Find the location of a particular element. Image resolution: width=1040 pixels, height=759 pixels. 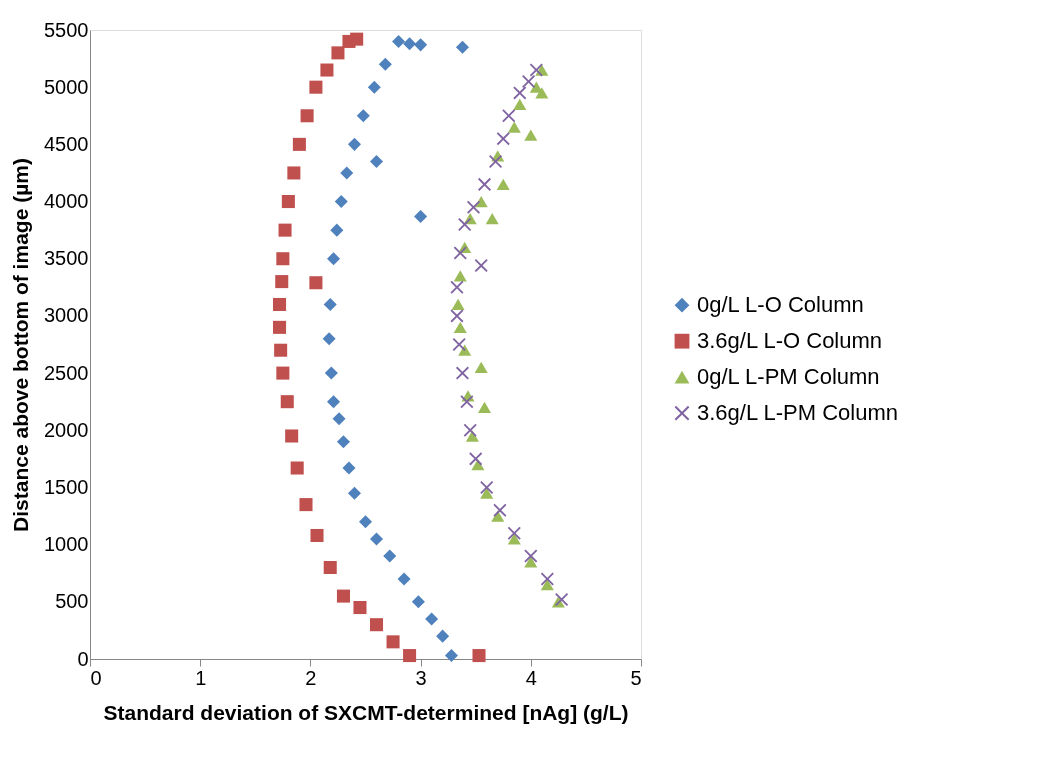

y-tick-label: 1000 is located at coordinates (66, 544).